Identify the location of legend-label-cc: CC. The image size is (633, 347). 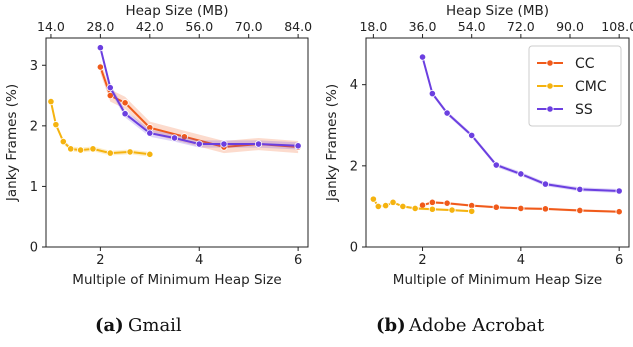
(585, 64).